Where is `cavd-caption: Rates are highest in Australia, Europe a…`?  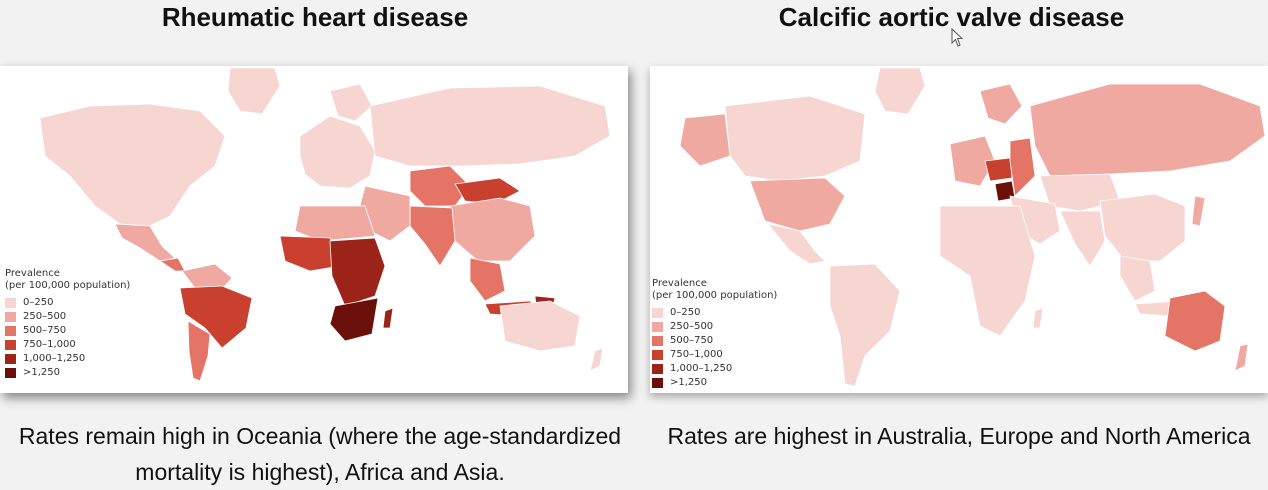
cavd-caption: Rates are highest in Australia, Europe a… is located at coordinates (959, 436).